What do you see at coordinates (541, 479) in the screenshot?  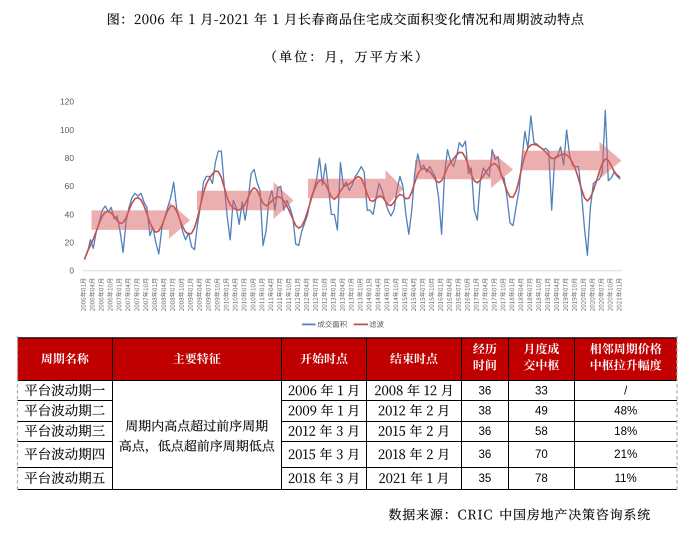 I see `svg-text: 78` at bounding box center [541, 479].